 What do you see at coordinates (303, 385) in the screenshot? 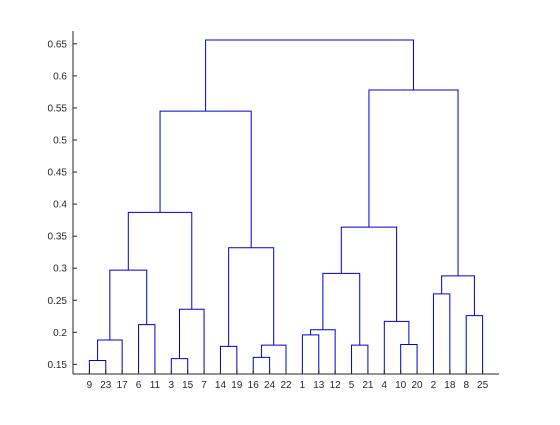
I see `leaf-label: 1` at bounding box center [303, 385].